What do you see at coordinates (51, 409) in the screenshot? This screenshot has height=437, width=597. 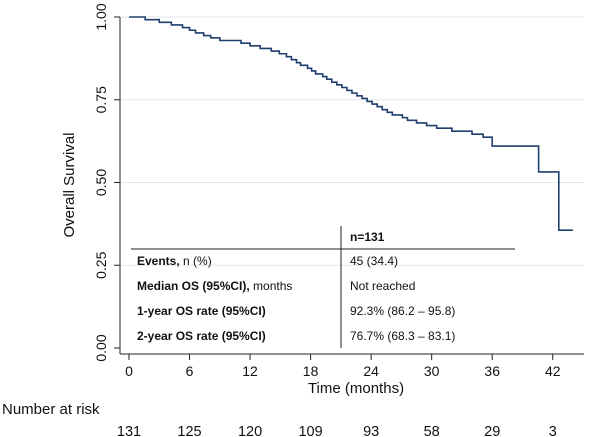 I see `risk-table-title: Number at risk` at bounding box center [51, 409].